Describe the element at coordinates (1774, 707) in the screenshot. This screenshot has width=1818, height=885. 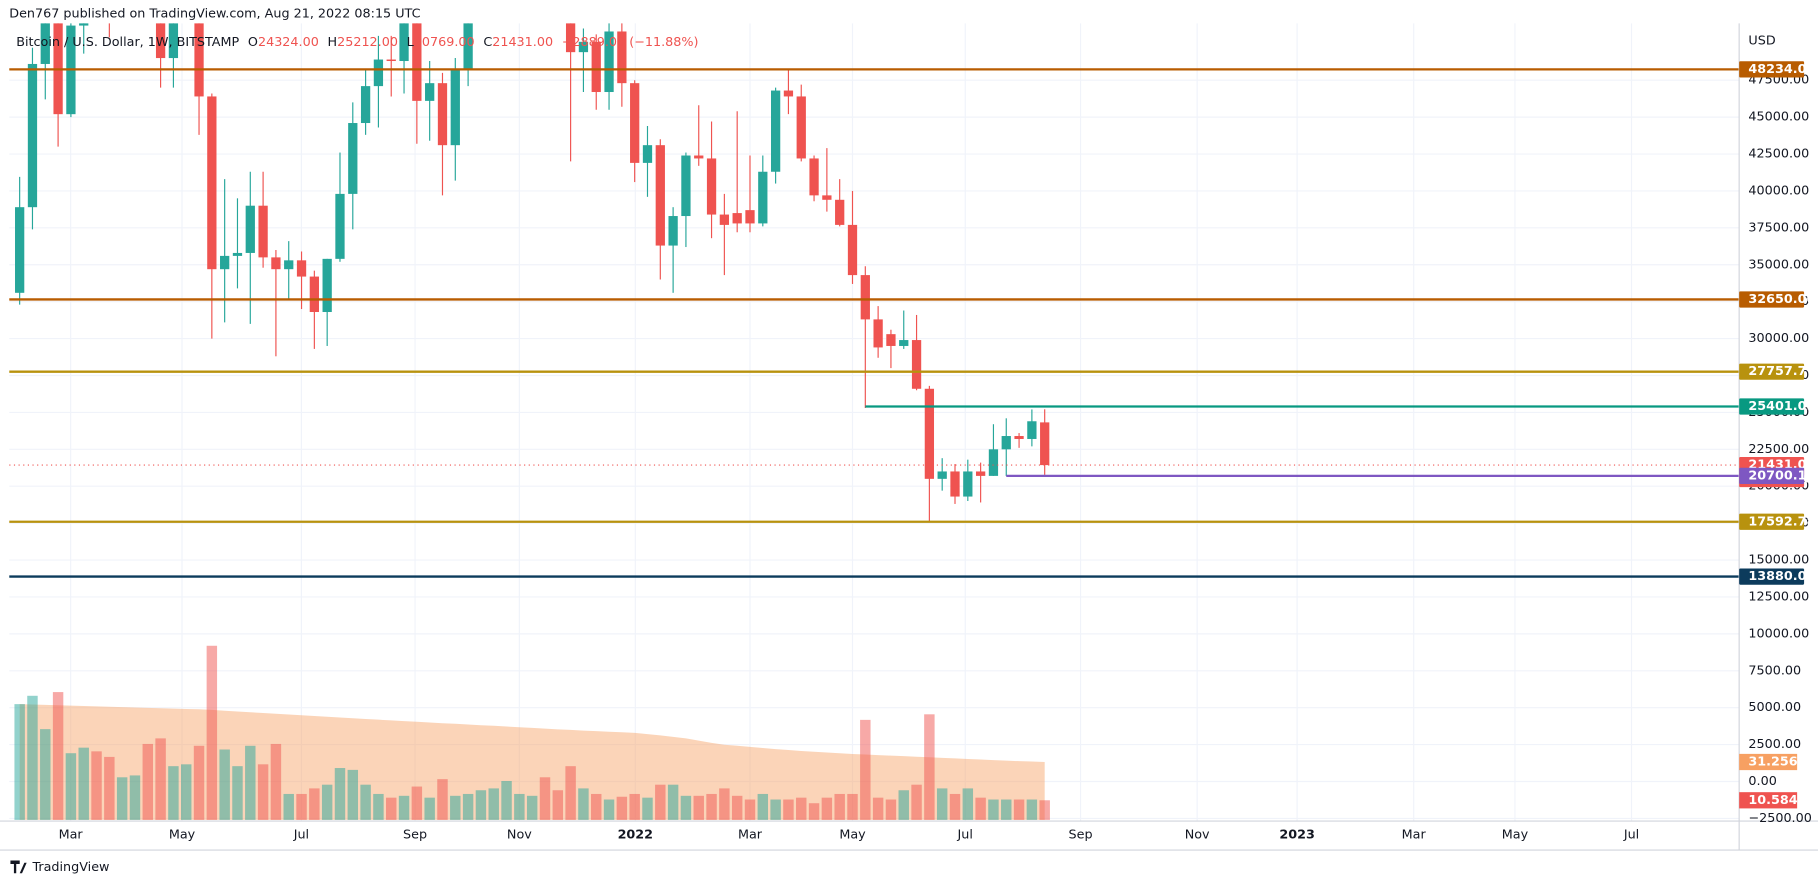
I see `y-tick-label: 5000.00` at that location.